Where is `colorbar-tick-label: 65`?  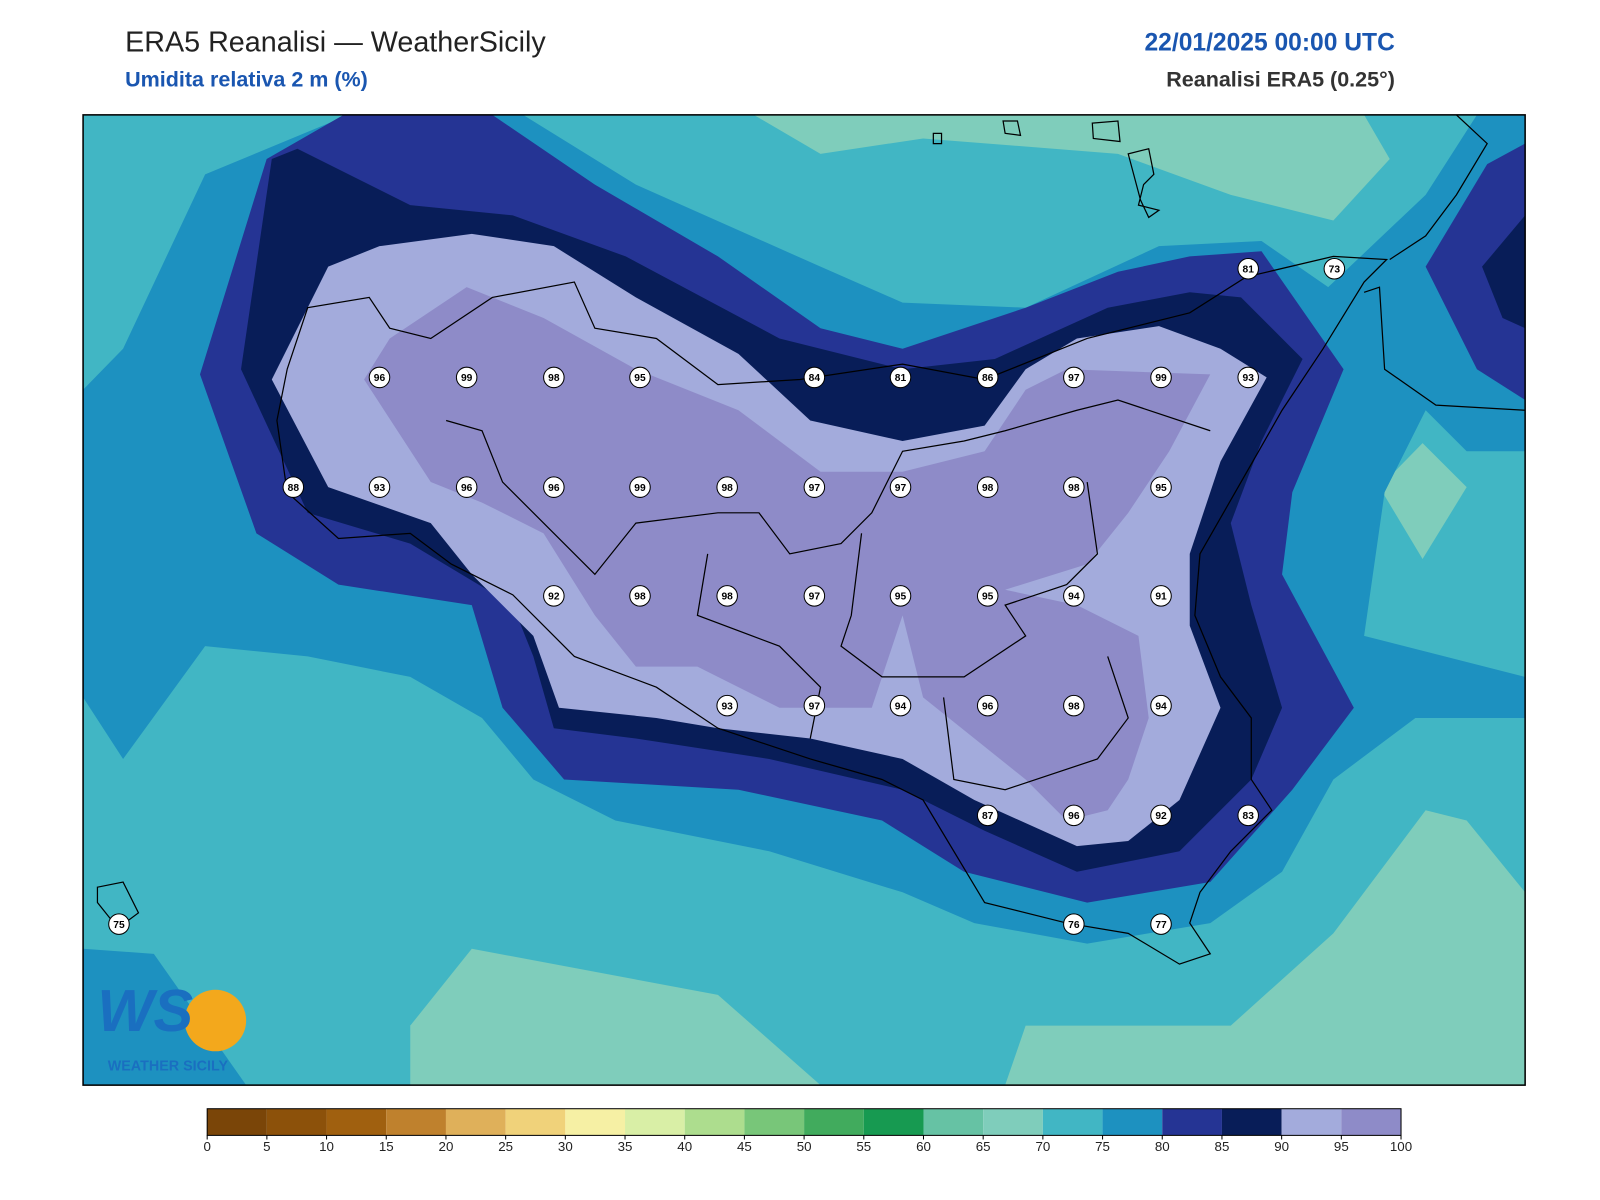 colorbar-tick-label: 65 is located at coordinates (983, 1146).